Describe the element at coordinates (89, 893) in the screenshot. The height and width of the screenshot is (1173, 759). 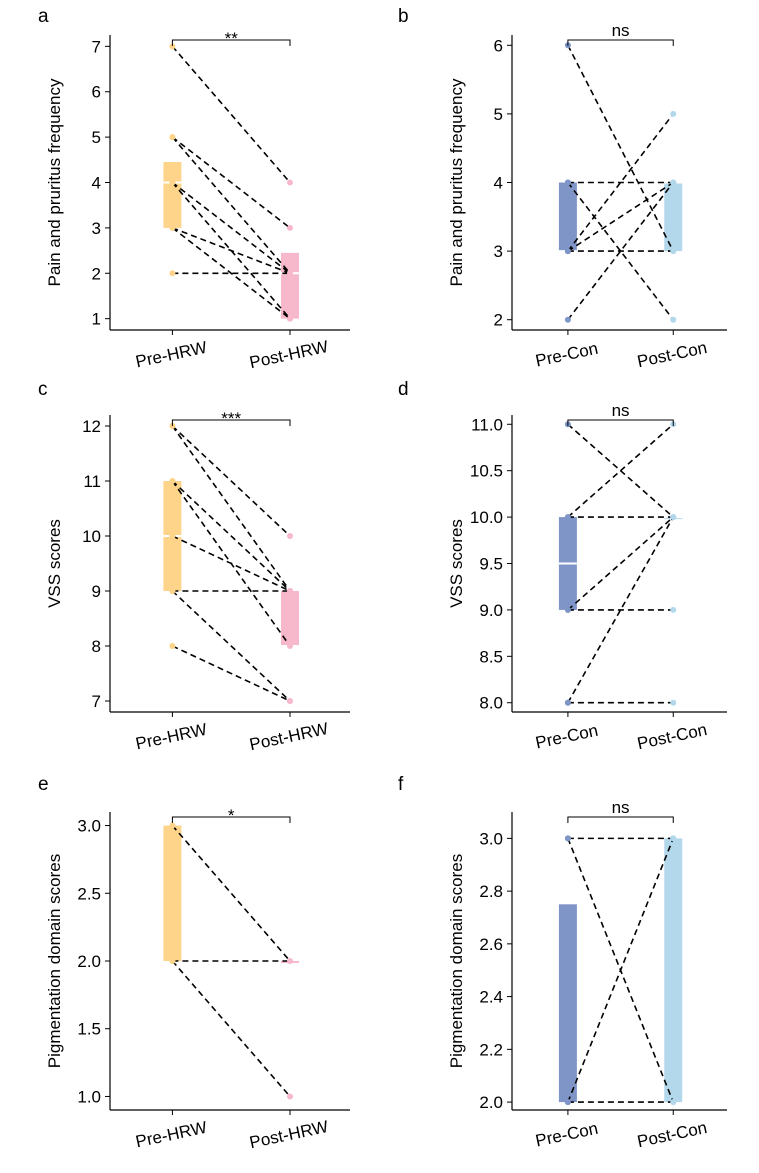
I see `y-tick-label: 2.5` at that location.